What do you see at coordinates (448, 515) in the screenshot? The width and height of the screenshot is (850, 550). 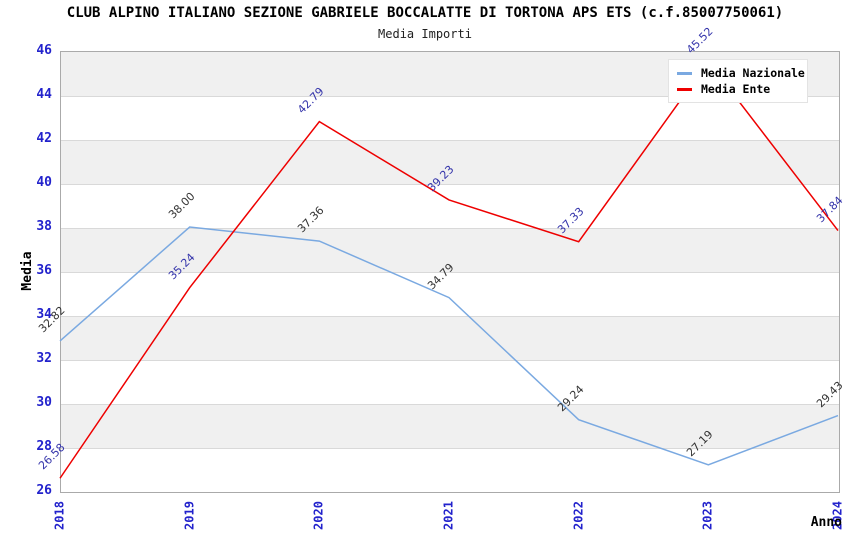 I see `x-tick-label: 2021` at bounding box center [448, 515].